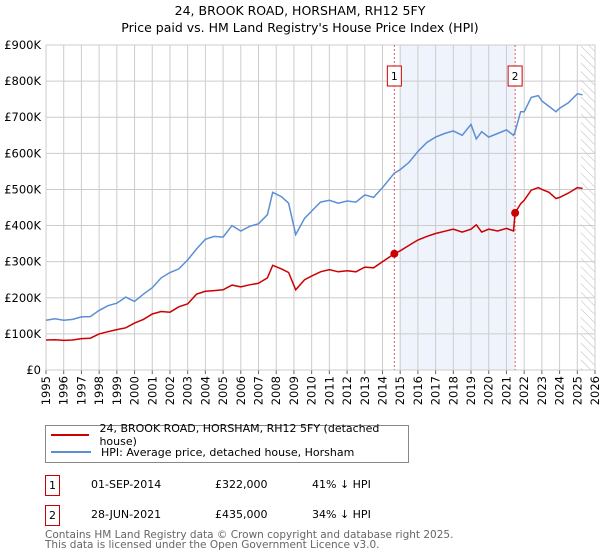 The height and width of the screenshot is (560, 600). Describe the element at coordinates (506, 390) in the screenshot. I see `x-tick-label: 2021` at that location.